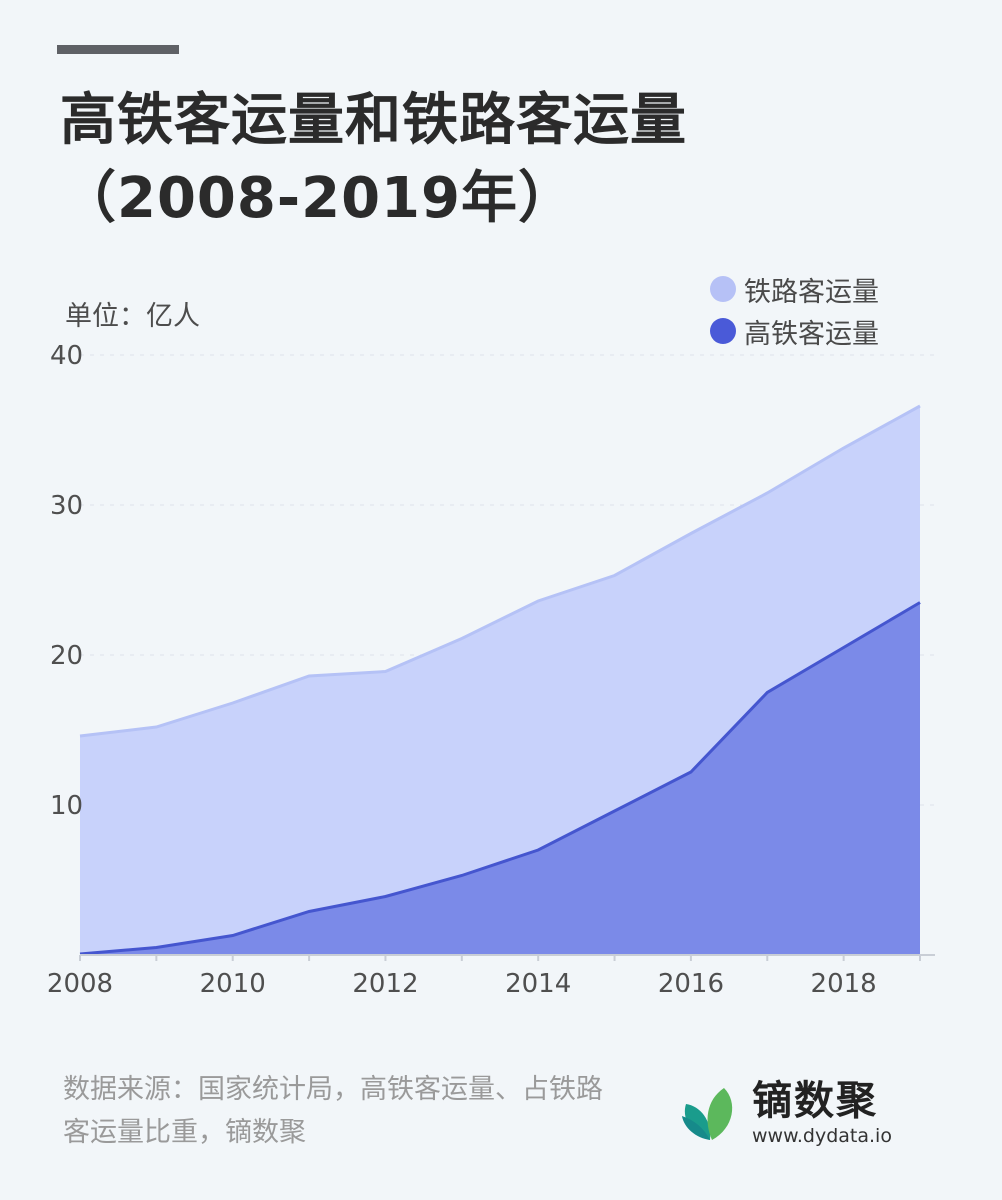 Image resolution: width=1002 pixels, height=1200 pixels. I want to click on legend-label-railway: 铁路客运量, so click(811, 292).